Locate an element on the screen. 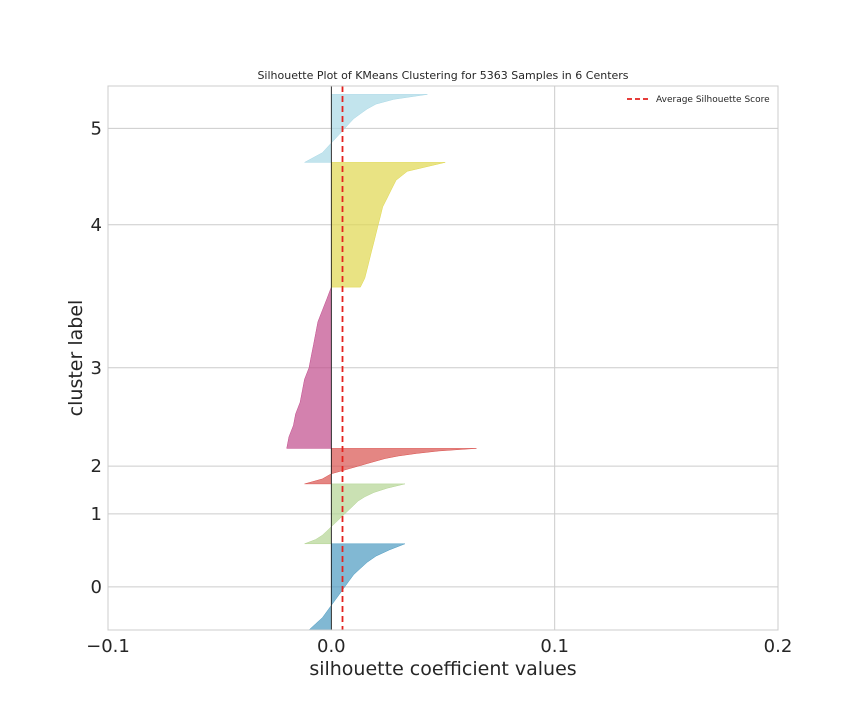 Image resolution: width=864 pixels, height=720 pixels. y-tick-label: 3 is located at coordinates (96, 368).